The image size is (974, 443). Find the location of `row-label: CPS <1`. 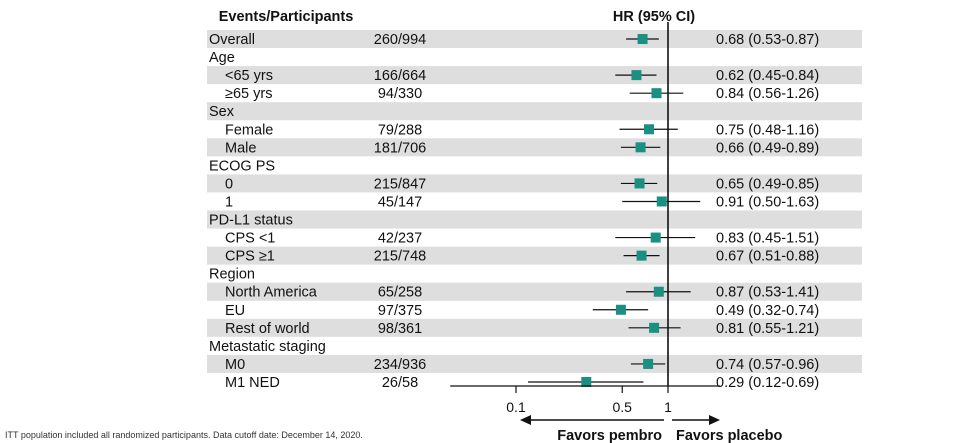

row-label: CPS <1 is located at coordinates (250, 239).